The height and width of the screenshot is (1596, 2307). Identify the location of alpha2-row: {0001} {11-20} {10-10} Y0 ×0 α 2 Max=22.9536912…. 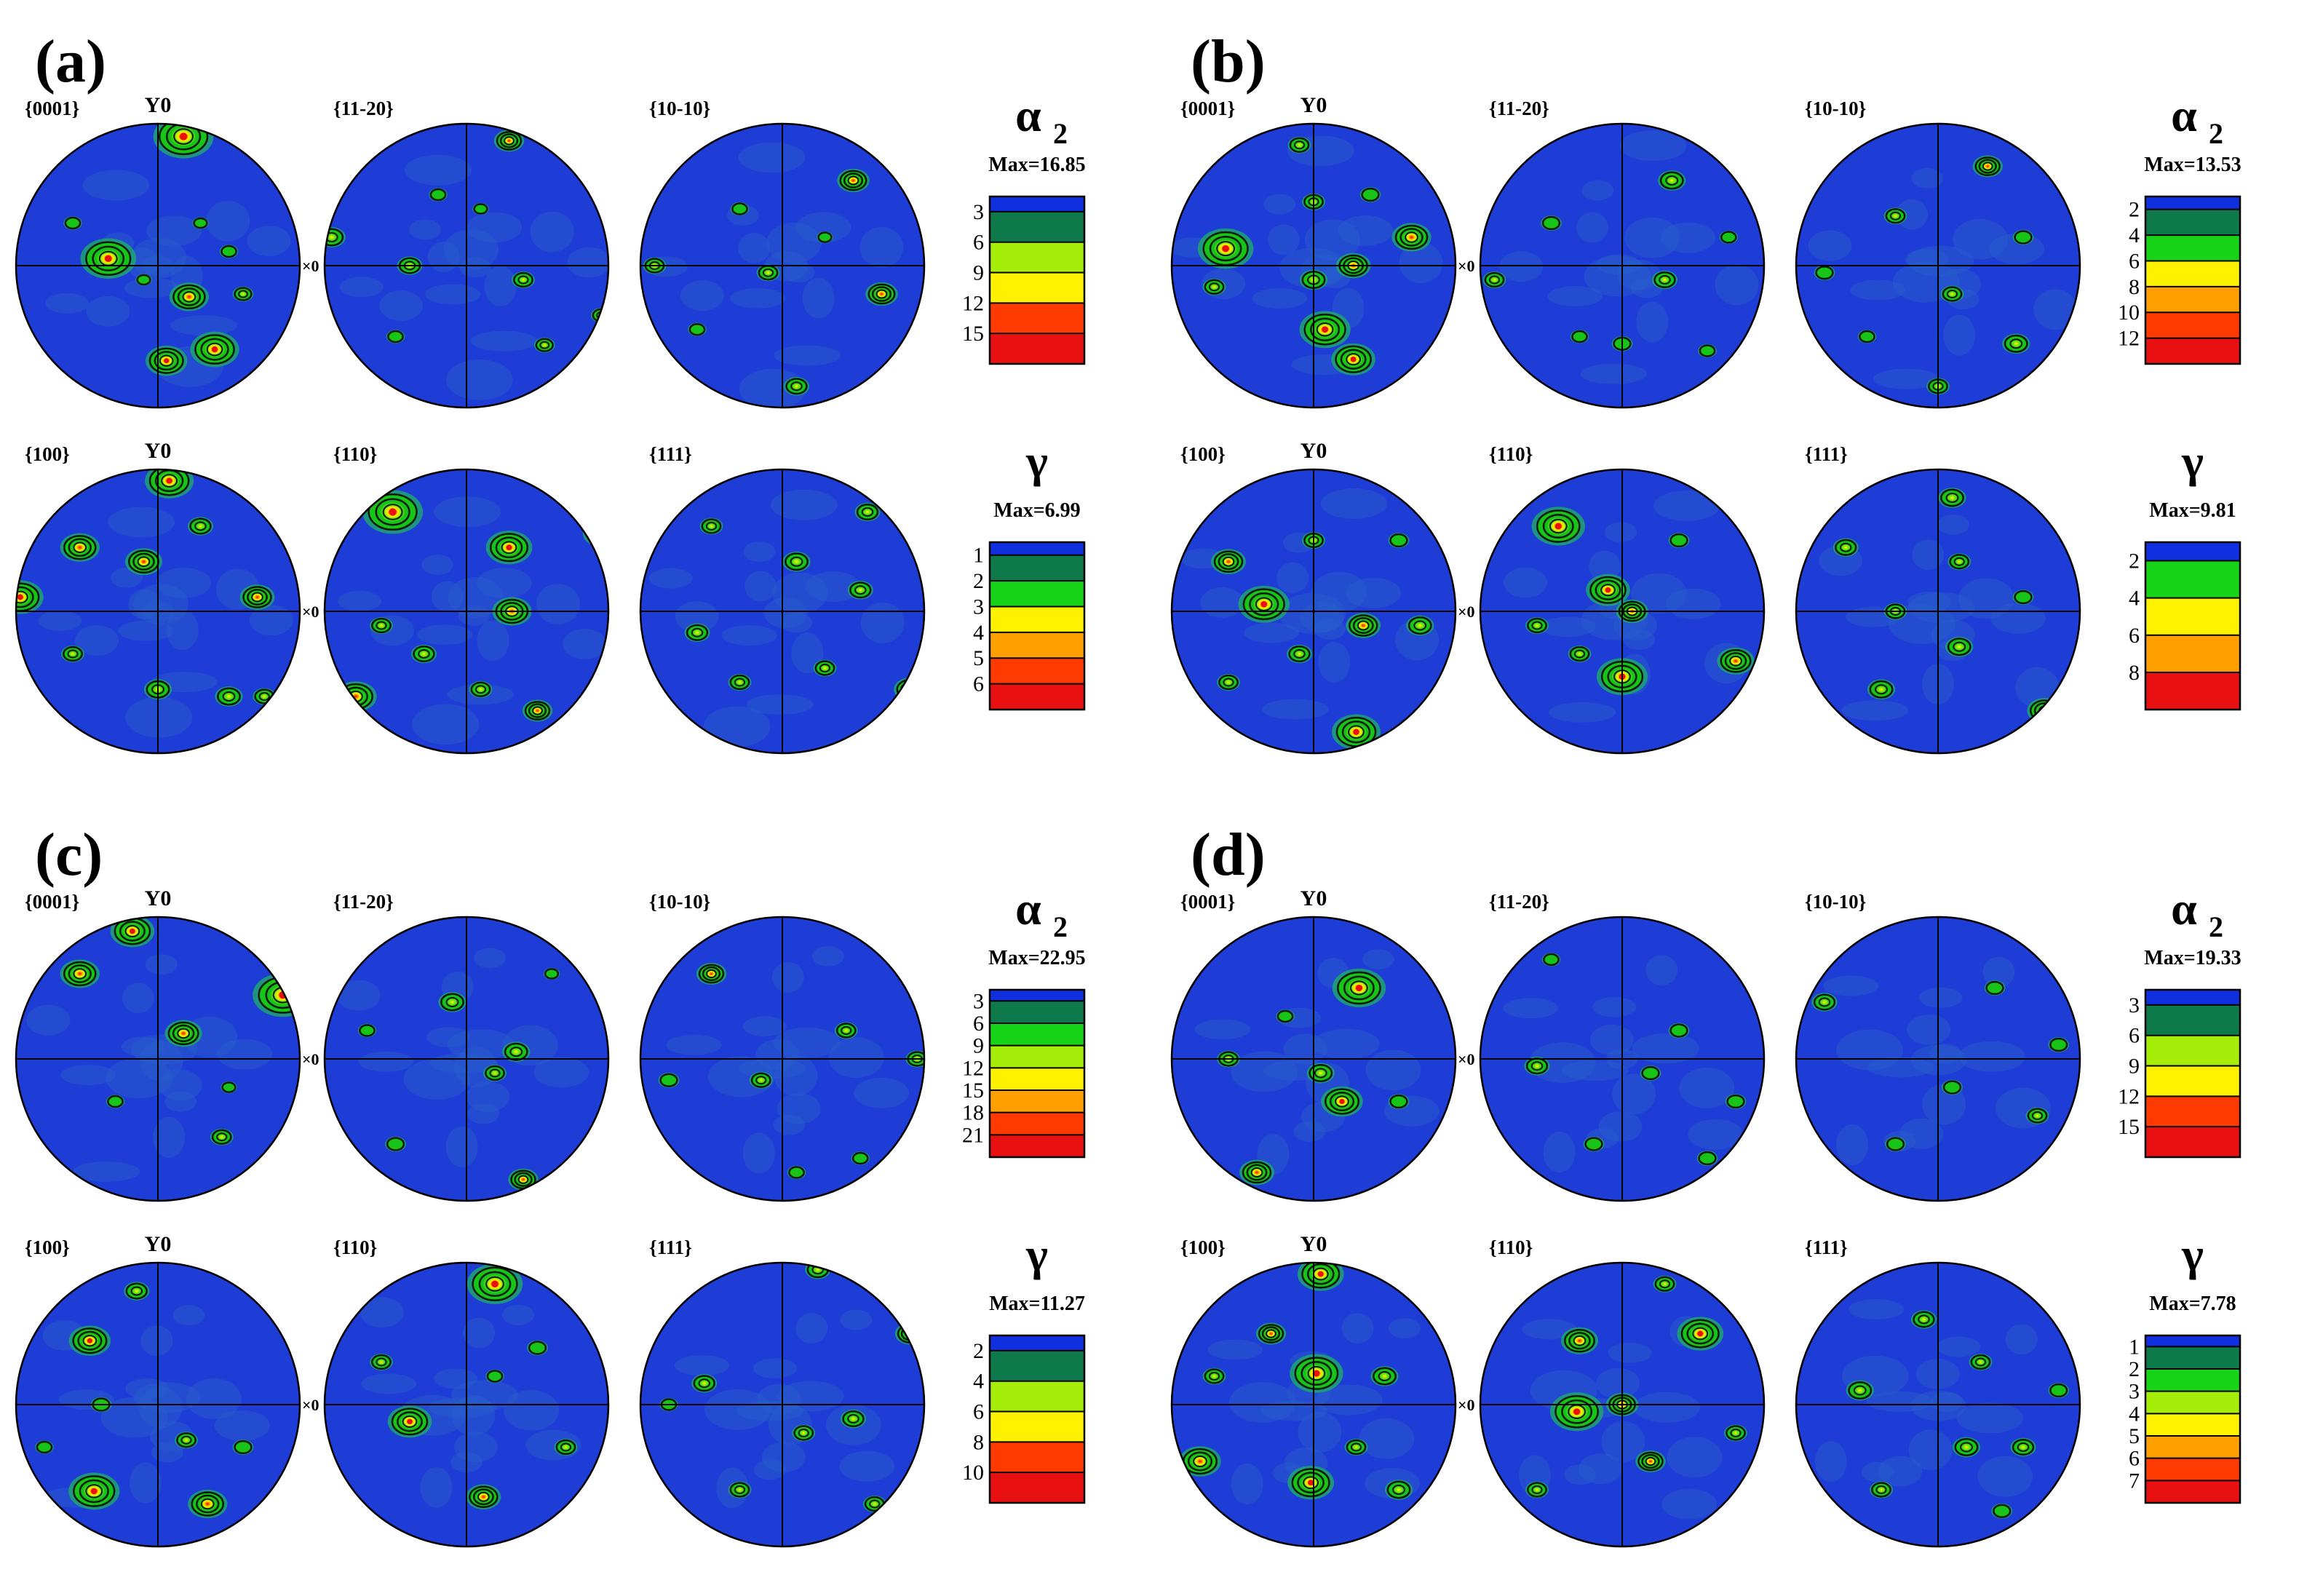
(550, 1042).